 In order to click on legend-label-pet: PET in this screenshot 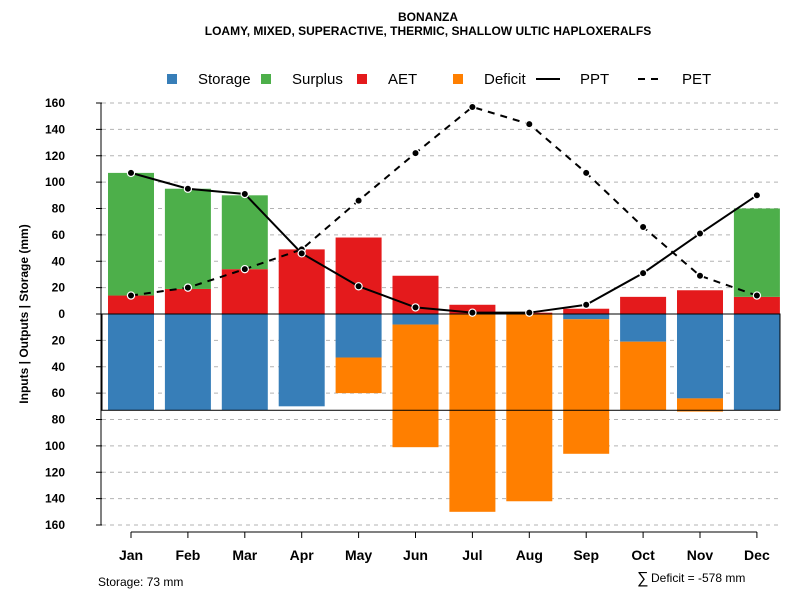, I will do `click(696, 79)`.